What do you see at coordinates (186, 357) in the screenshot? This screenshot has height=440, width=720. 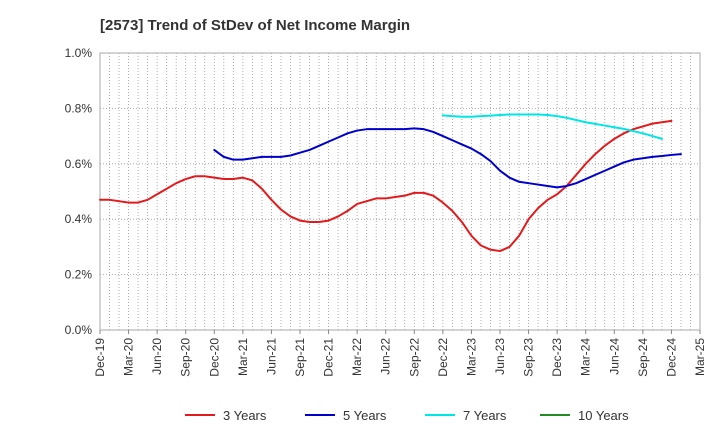 I see `x-tick-label: Sep-20` at bounding box center [186, 357].